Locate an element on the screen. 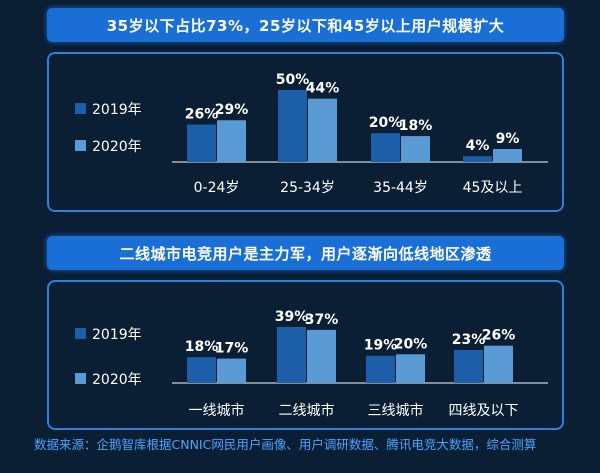 This screenshot has width=600, height=473. chart1-title: 35岁以下占比73%，25岁以下和45岁以上用户规模扩大 is located at coordinates (305, 25).